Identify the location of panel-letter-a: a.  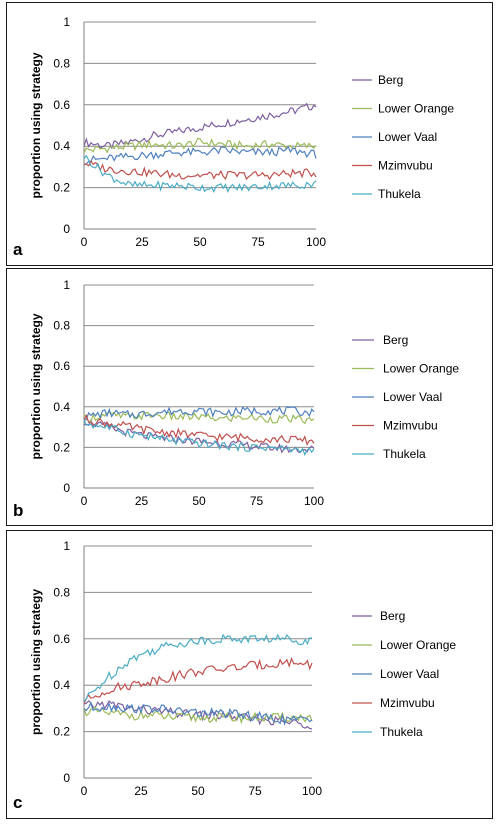
(18, 249).